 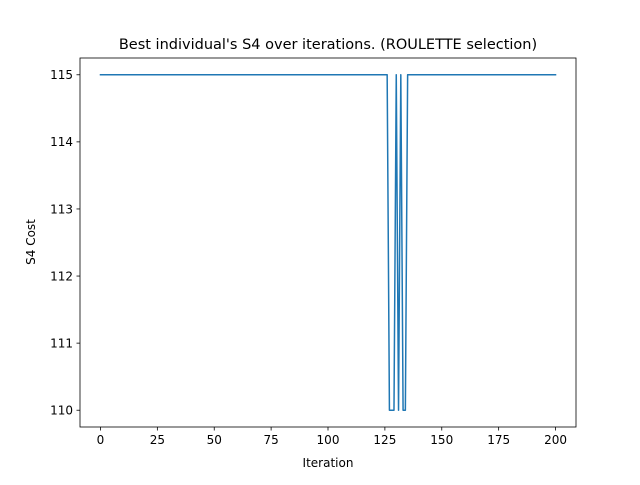 What do you see at coordinates (498, 440) in the screenshot?
I see `x-tick-label: 175` at bounding box center [498, 440].